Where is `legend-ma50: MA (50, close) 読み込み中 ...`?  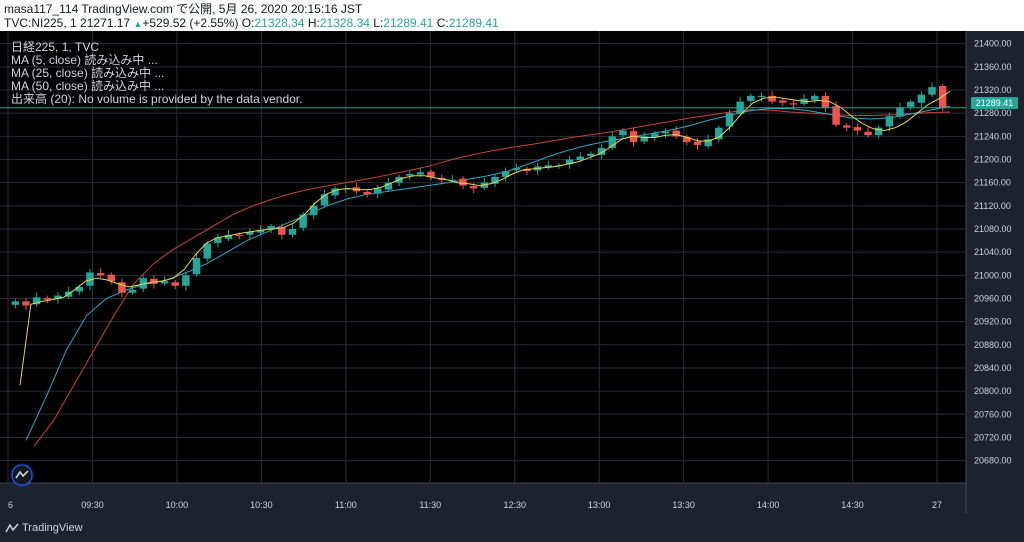 legend-ma50: MA (50, close) 読み込み中 ... is located at coordinates (88, 86).